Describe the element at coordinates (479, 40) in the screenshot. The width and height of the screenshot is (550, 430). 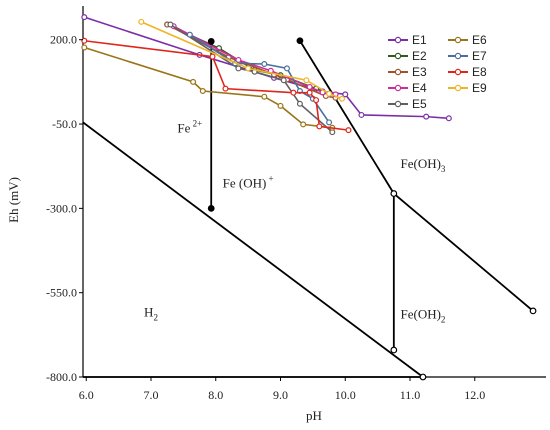
I see `legend-label: E6` at that location.